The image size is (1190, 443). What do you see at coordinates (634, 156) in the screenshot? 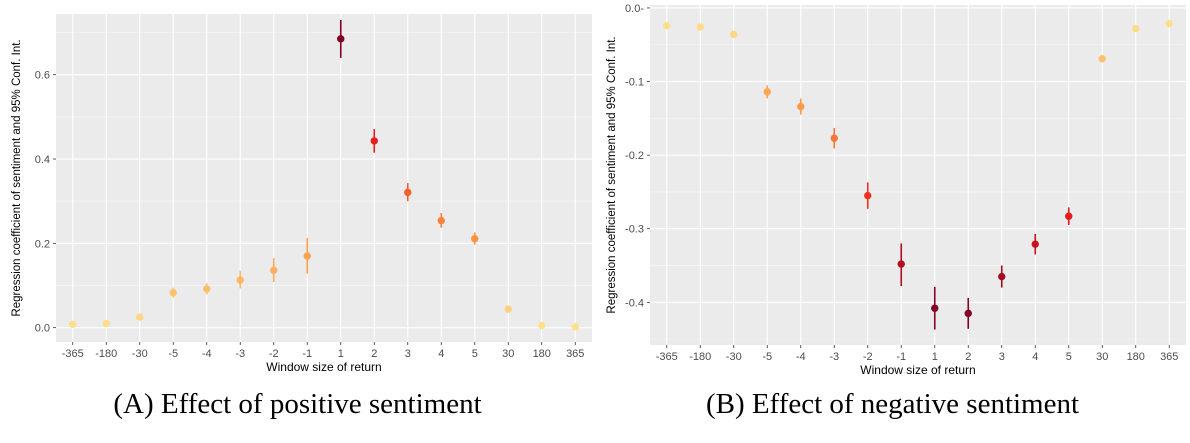
I see `y-tick-label: -0.2` at bounding box center [634, 156].